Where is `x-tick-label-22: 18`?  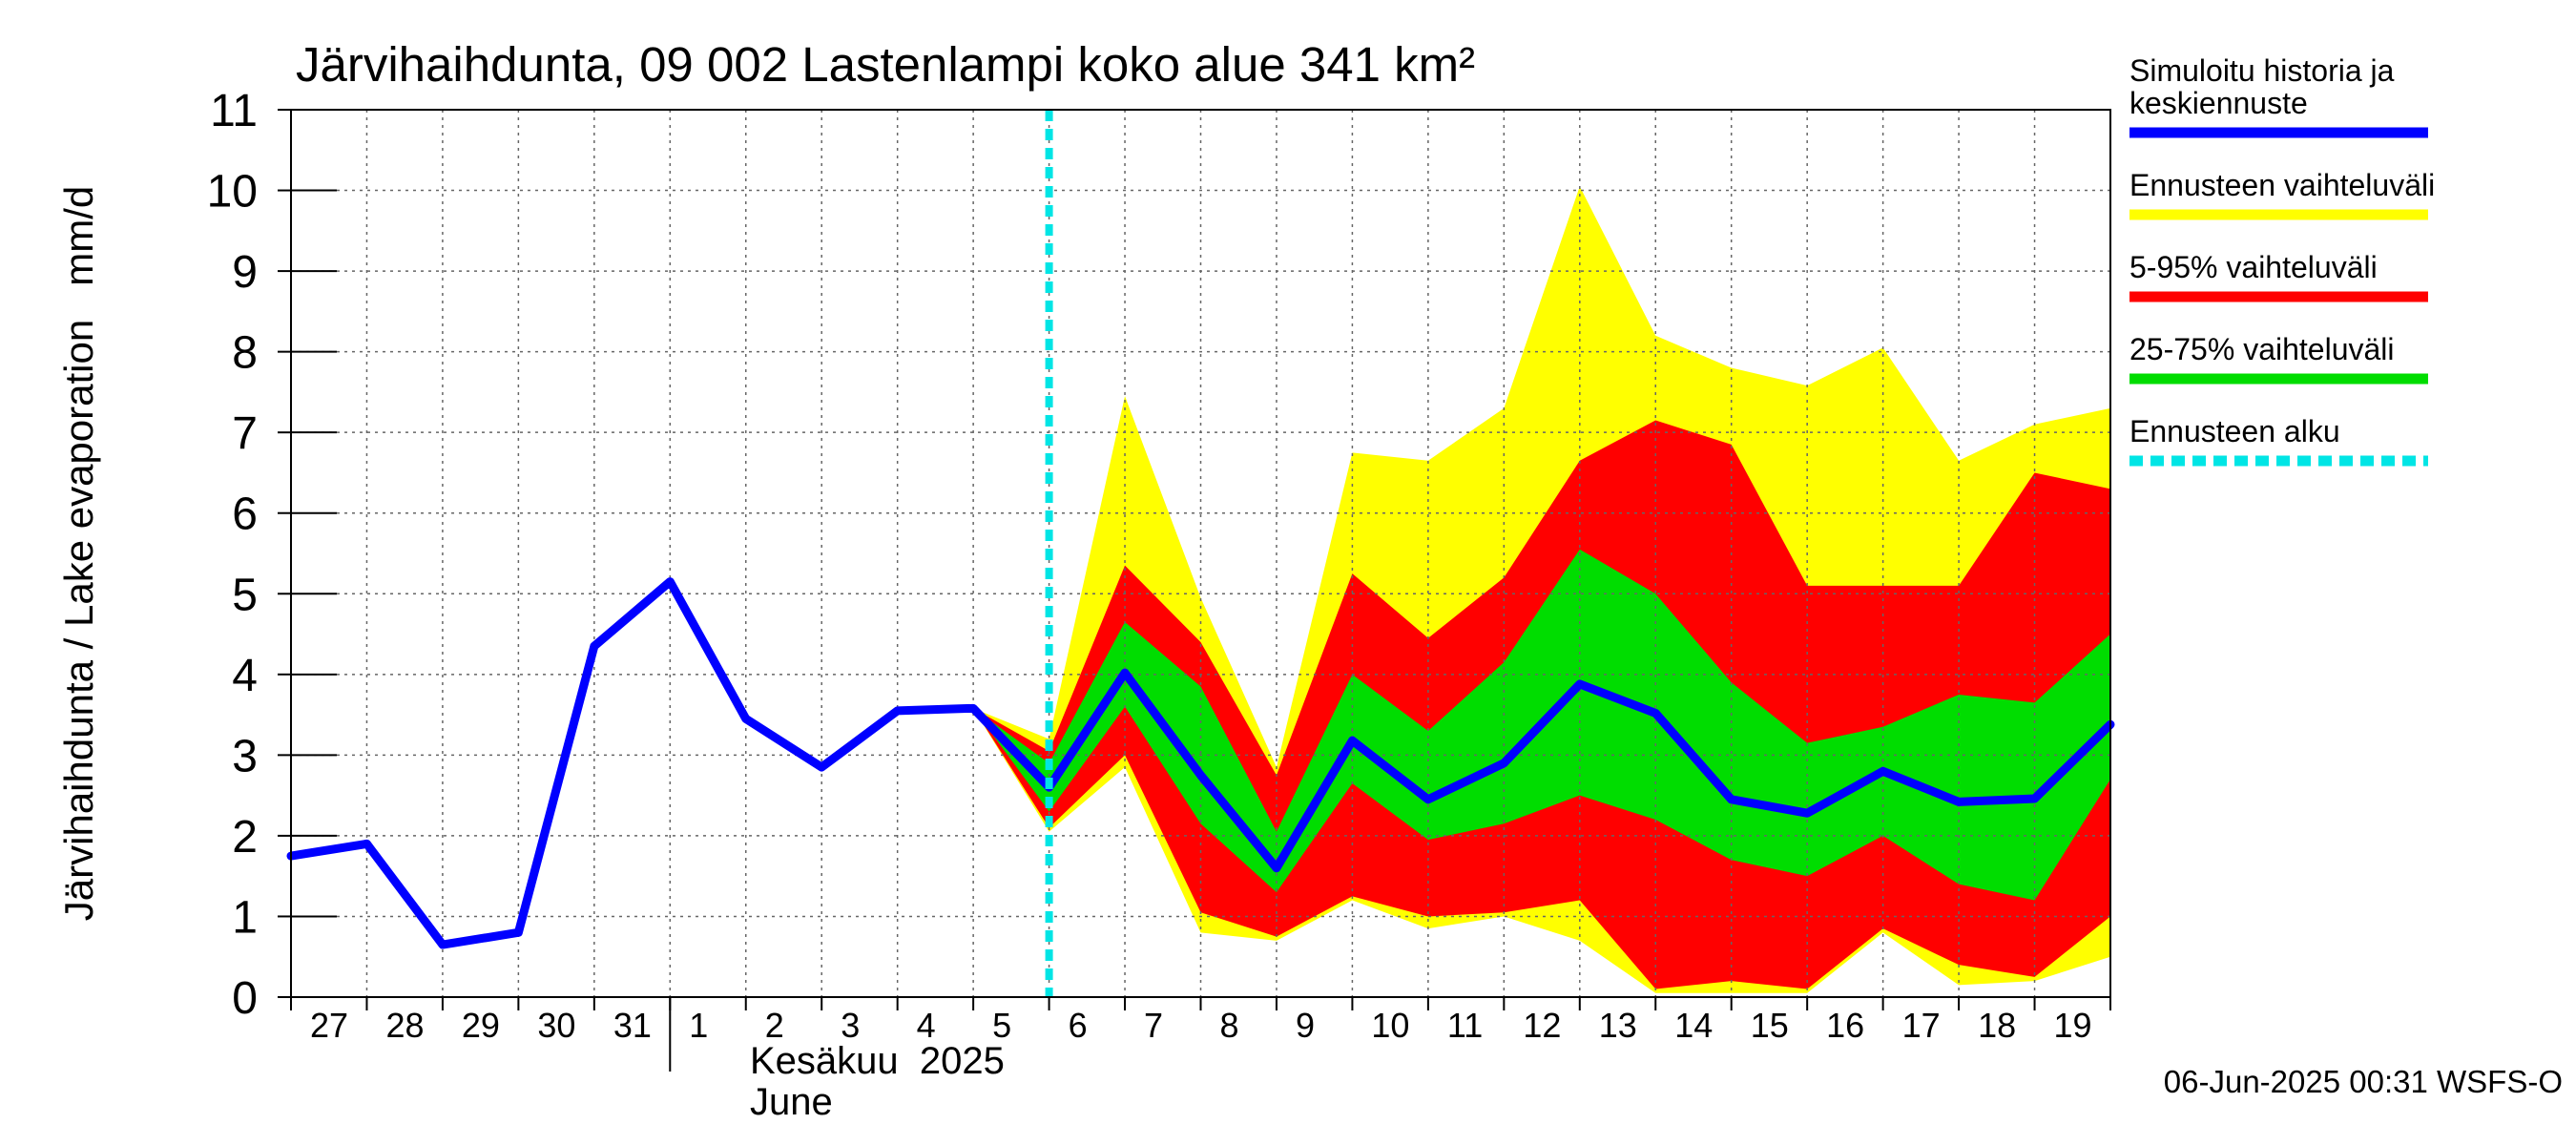 x-tick-label-22: 18 is located at coordinates (1997, 1025).